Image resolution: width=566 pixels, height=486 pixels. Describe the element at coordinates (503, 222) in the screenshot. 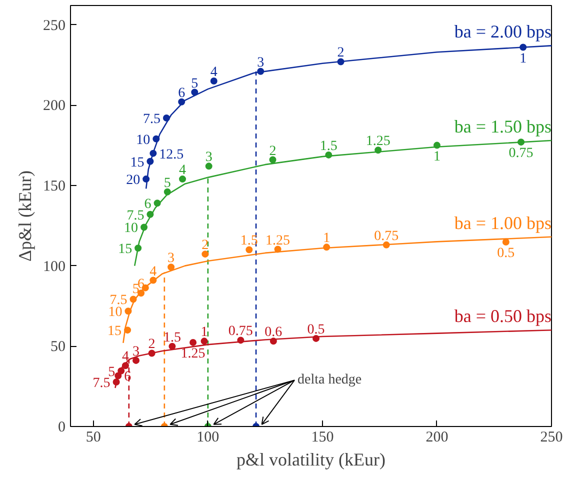

I see `series-label: ba = 1.00 bps` at that location.